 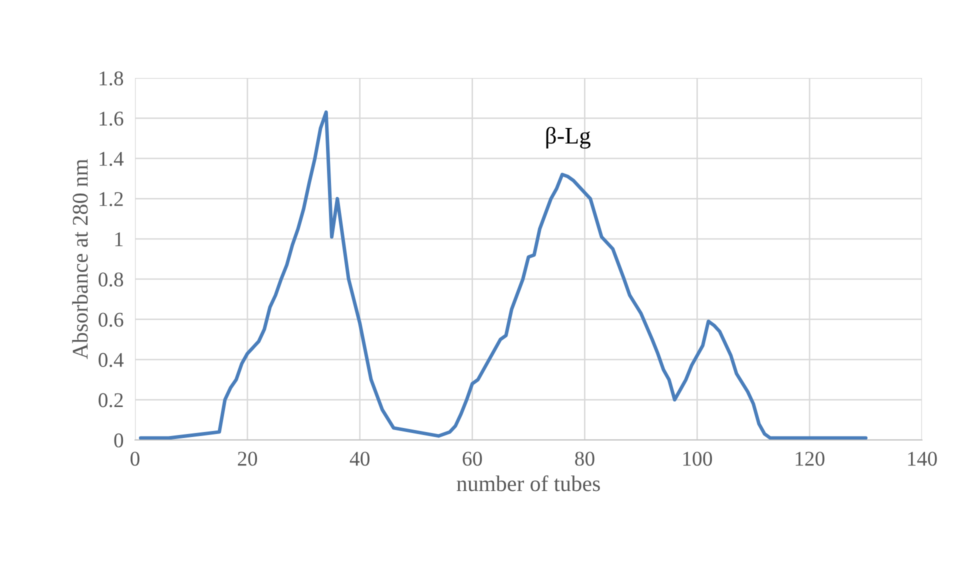 What do you see at coordinates (568, 137) in the screenshot?
I see `annotation: β-Lg` at bounding box center [568, 137].